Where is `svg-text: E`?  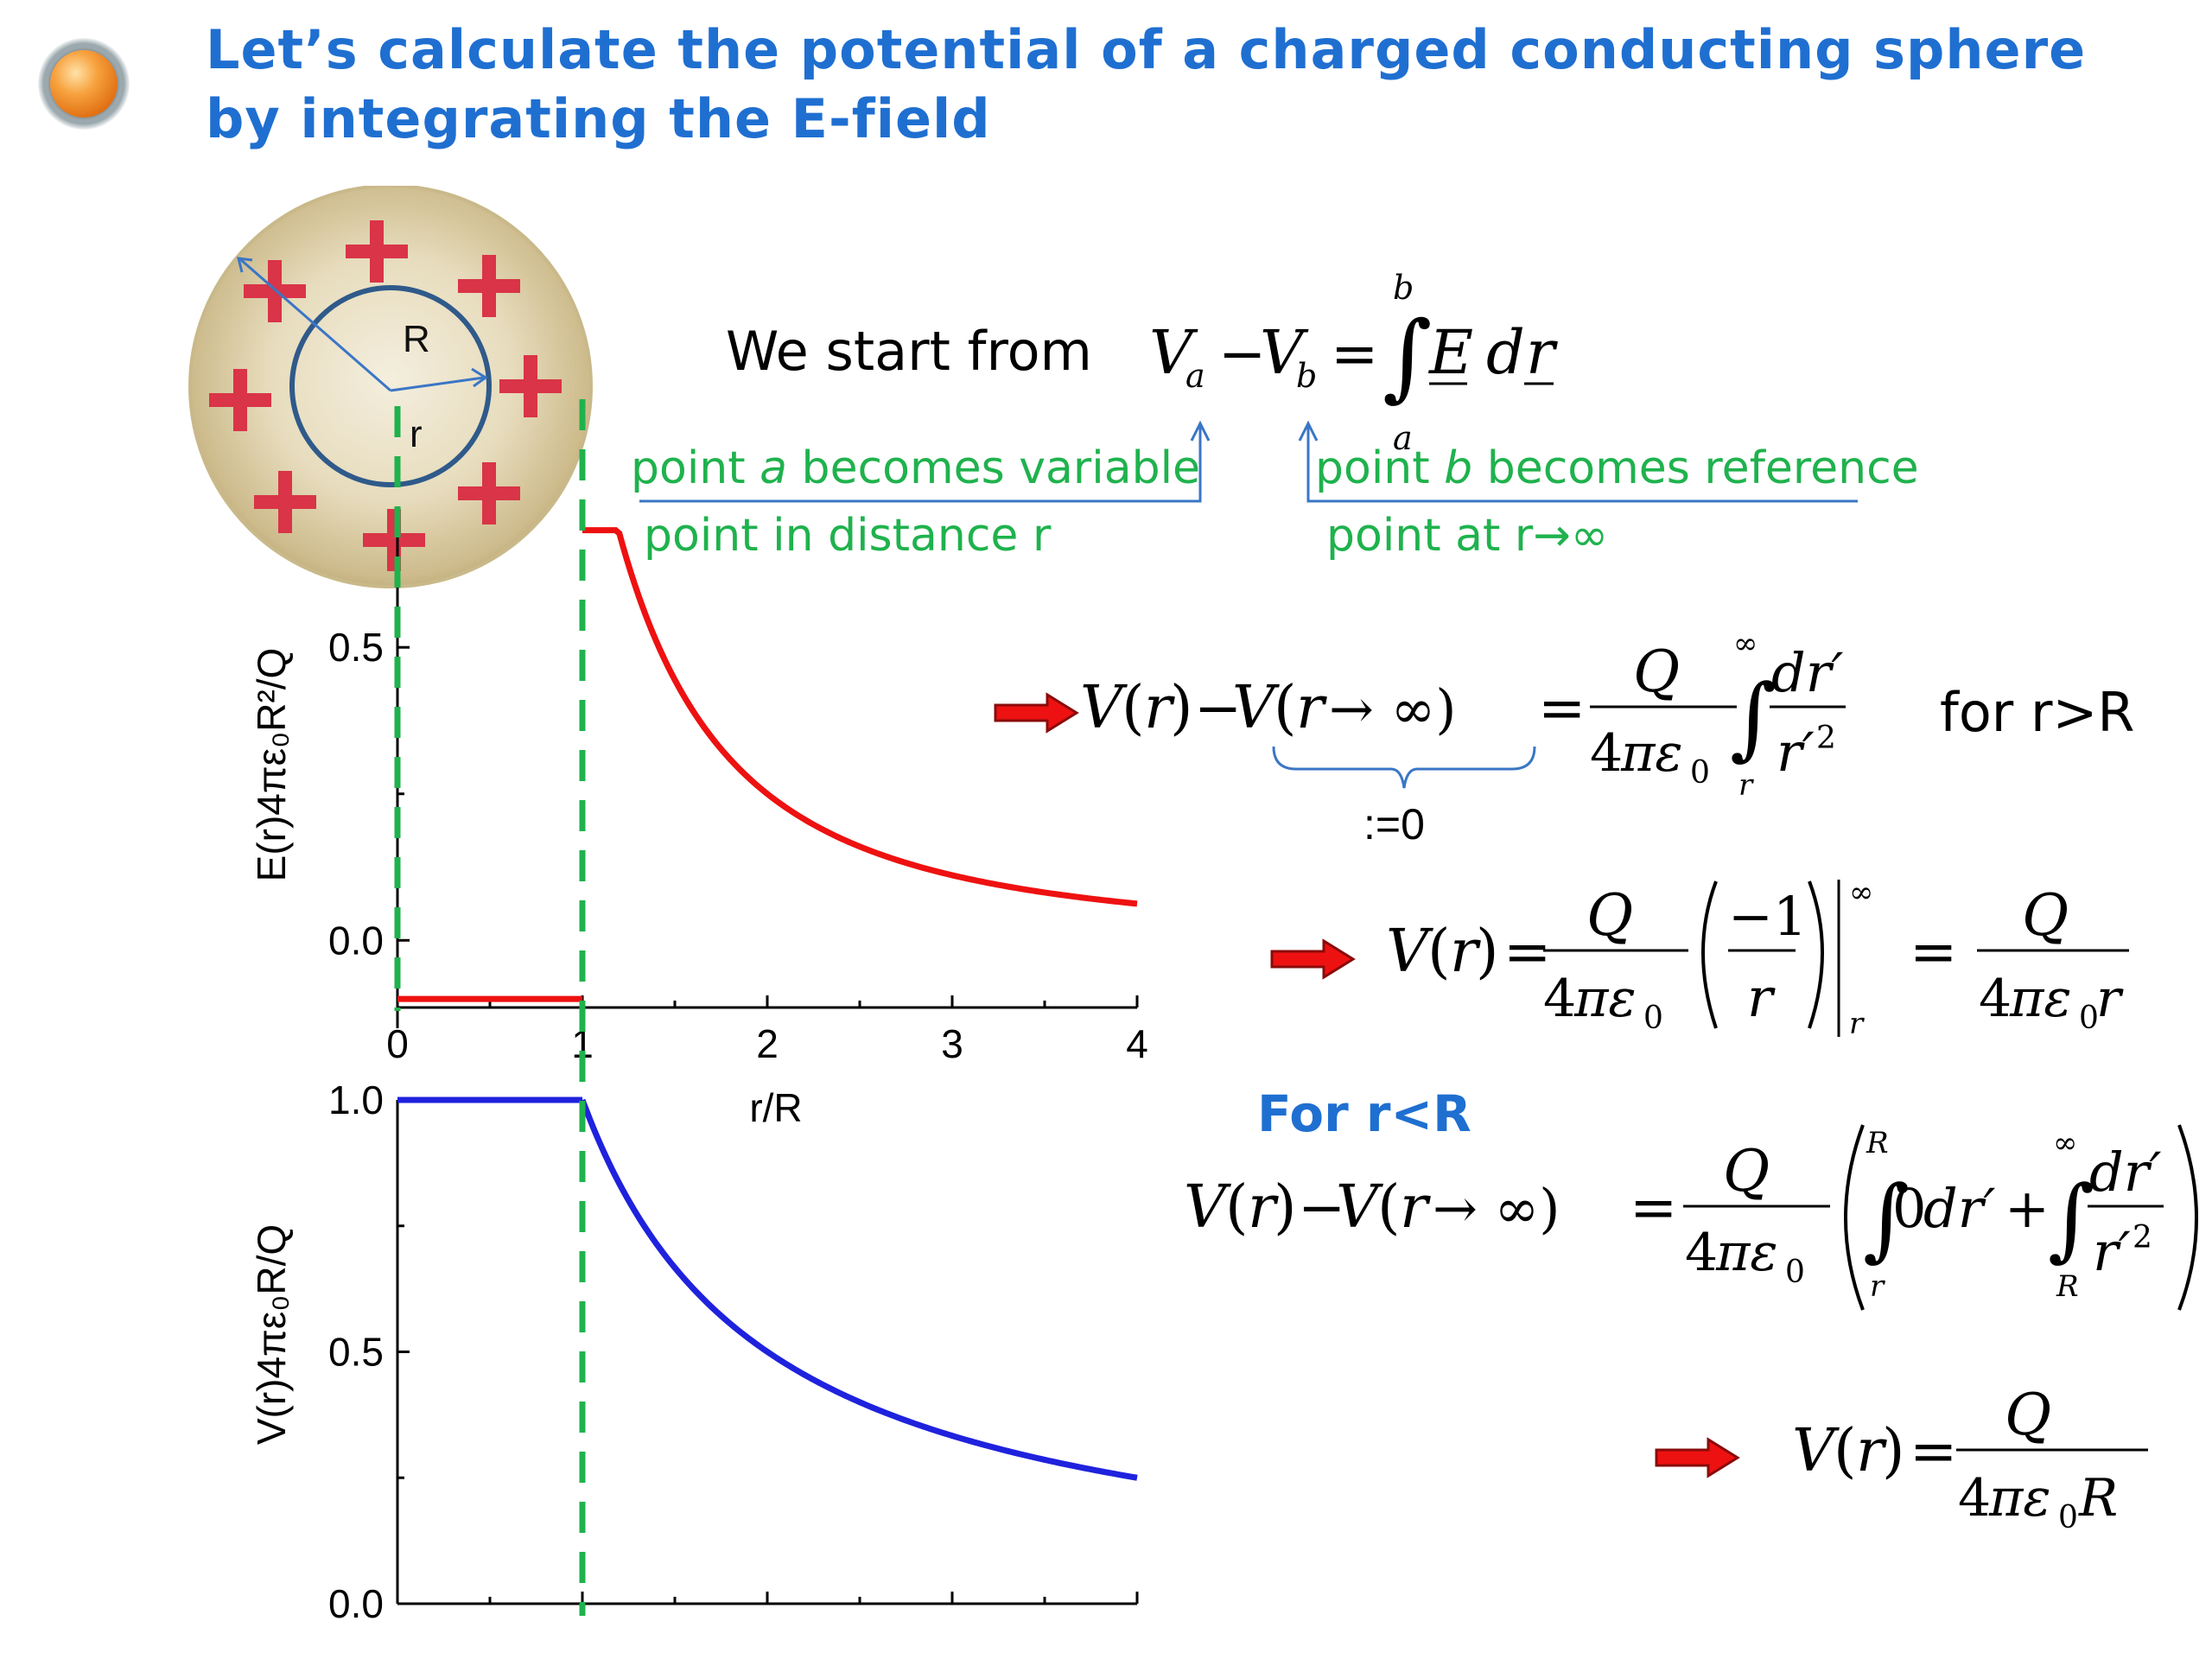
svg-text: E is located at coordinates (1450, 352).